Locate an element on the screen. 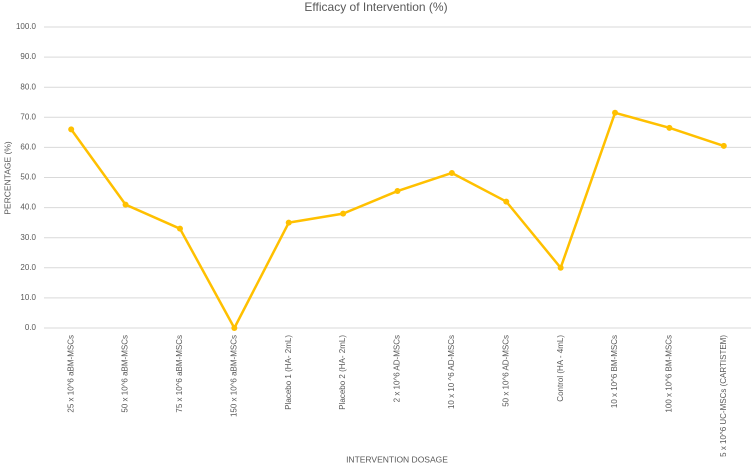 This screenshot has width=753, height=467. x-tick-label: 50 x 10^6 aBM-MSCs is located at coordinates (125, 374).